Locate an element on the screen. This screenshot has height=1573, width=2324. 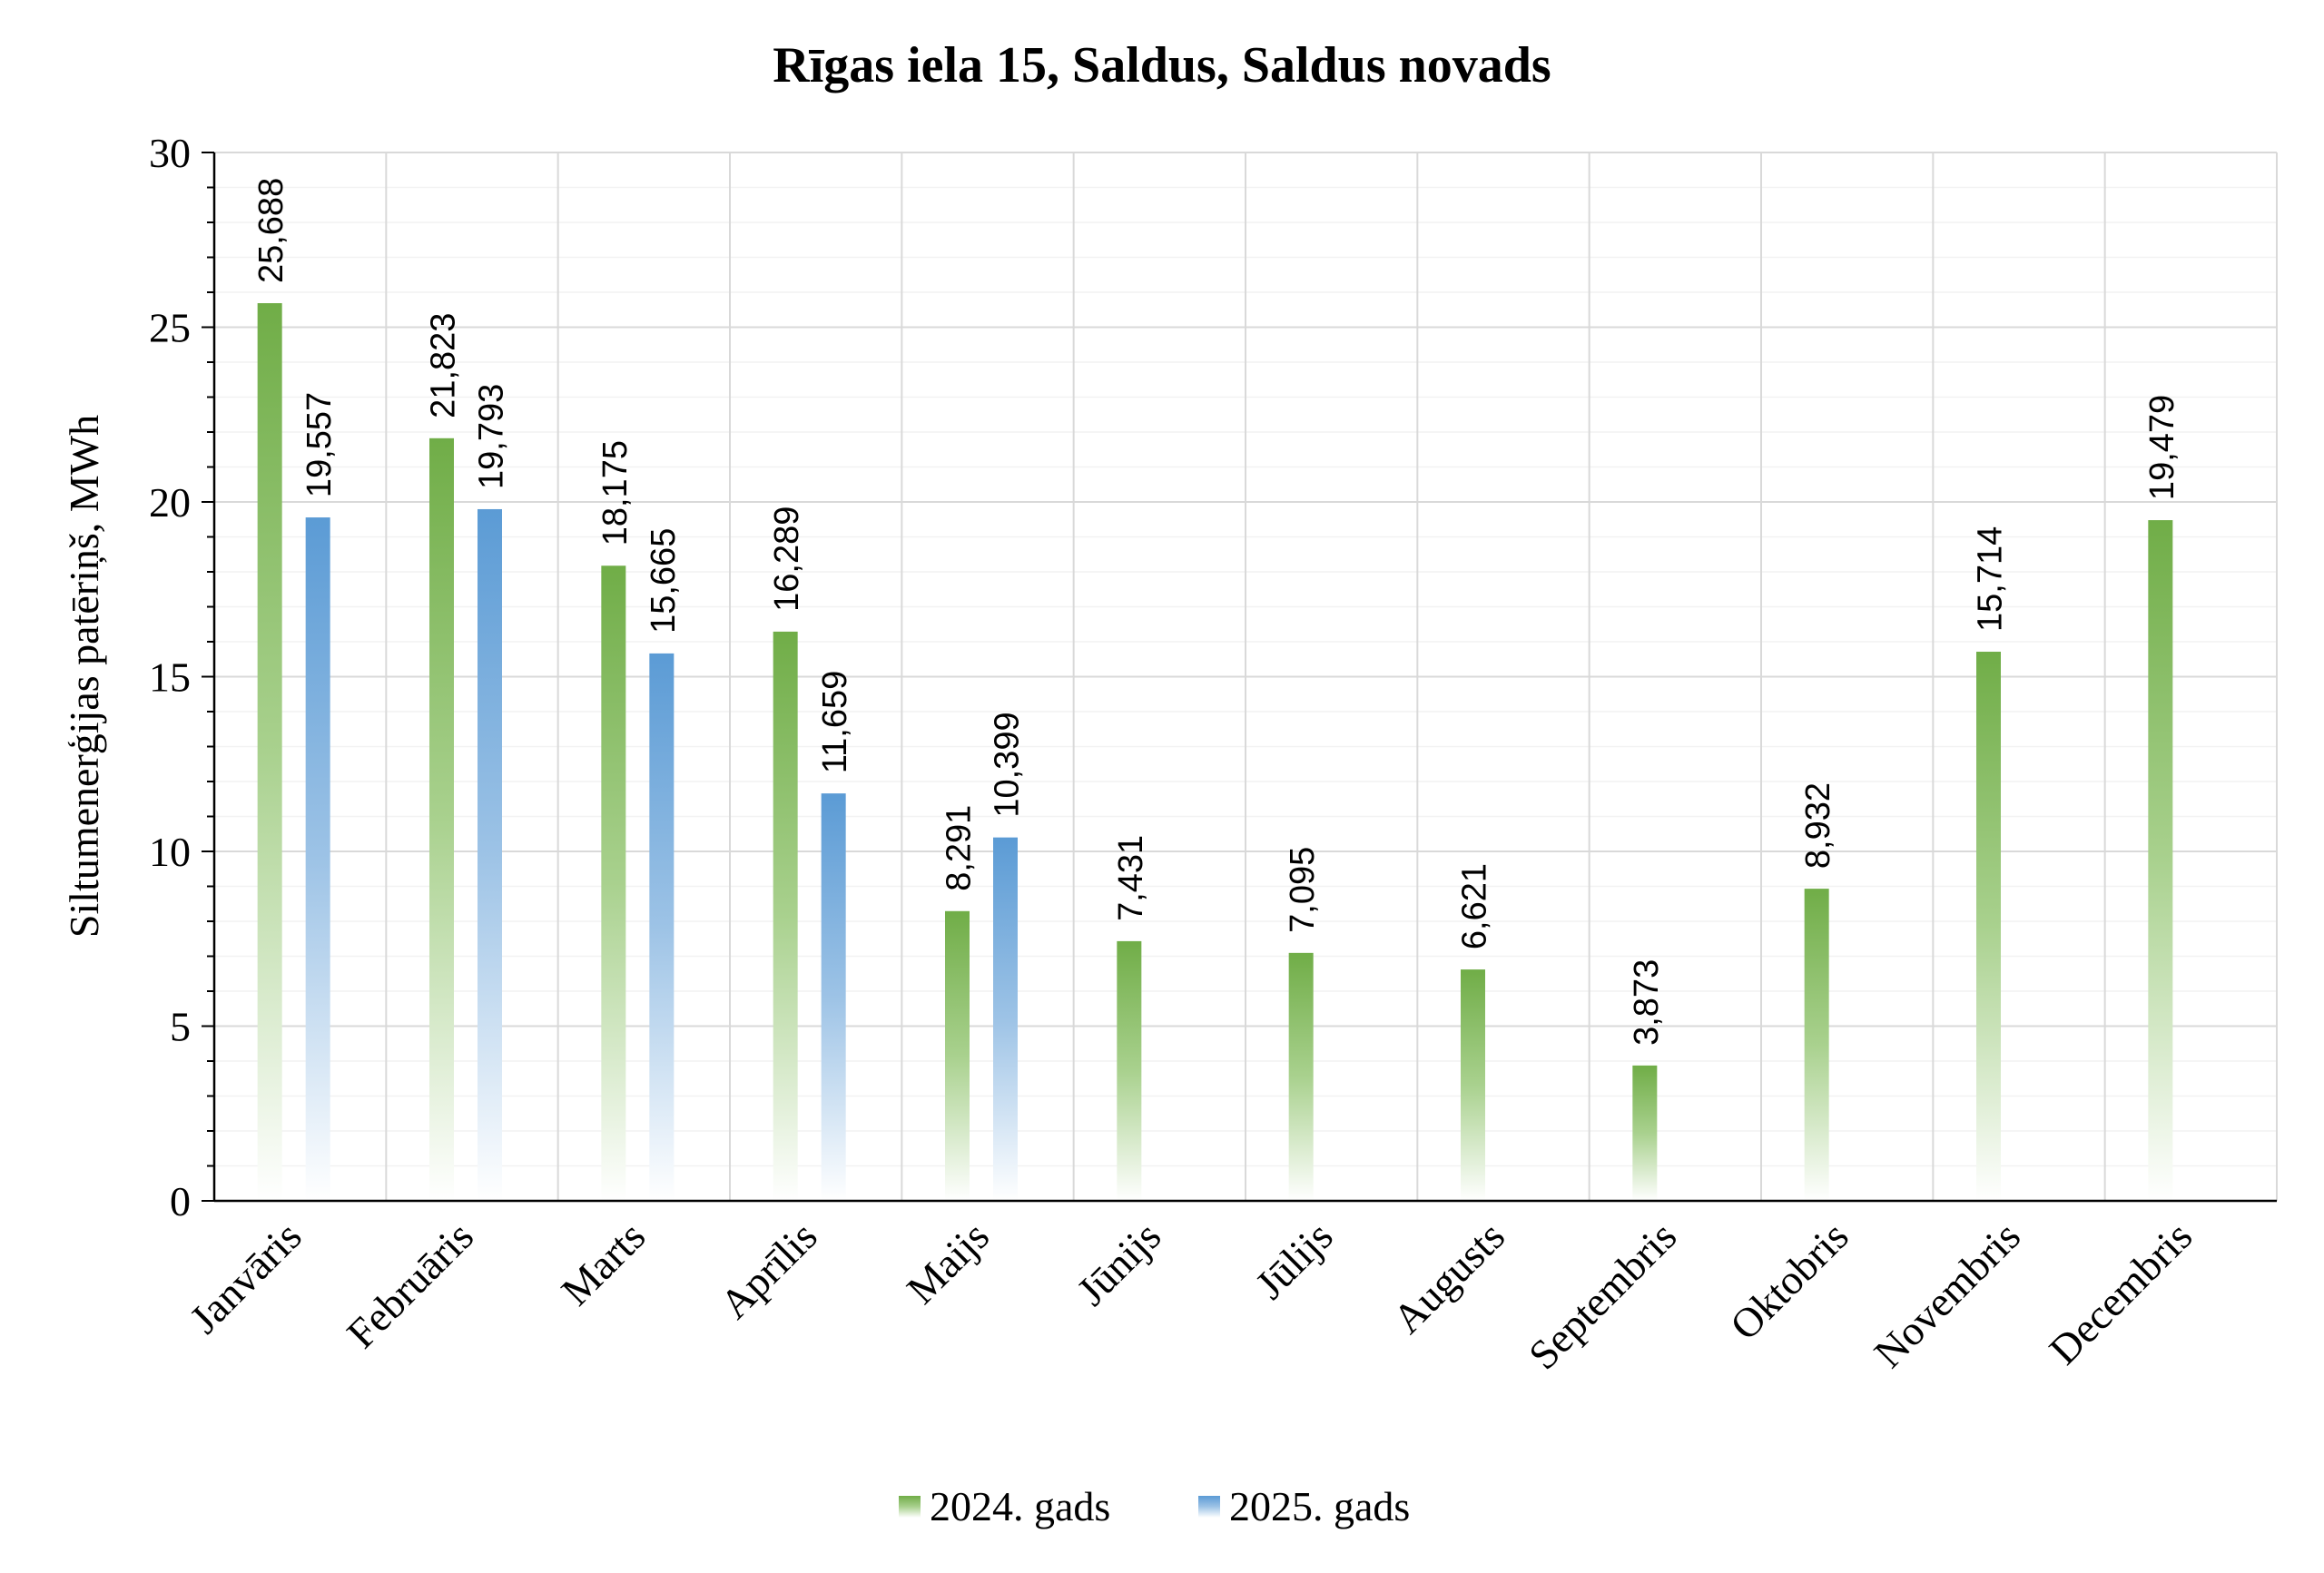
data-label: 8,291 is located at coordinates (959, 848).